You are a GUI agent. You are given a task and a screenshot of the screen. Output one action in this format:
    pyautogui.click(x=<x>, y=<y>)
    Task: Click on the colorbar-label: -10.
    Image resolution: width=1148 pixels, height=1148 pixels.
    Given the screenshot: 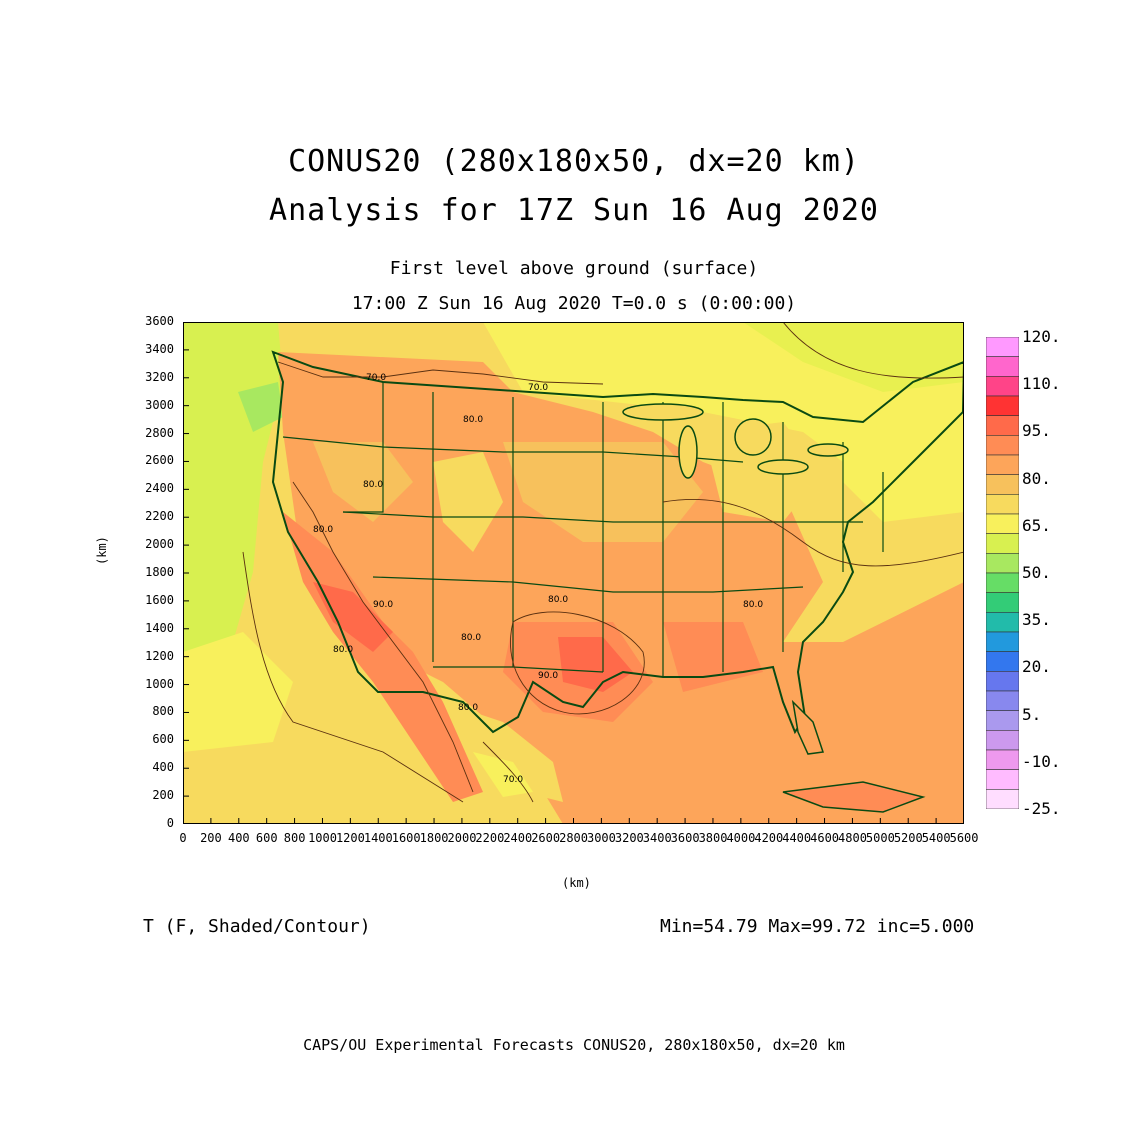 What is the action you would take?
    pyautogui.click(x=1041, y=761)
    